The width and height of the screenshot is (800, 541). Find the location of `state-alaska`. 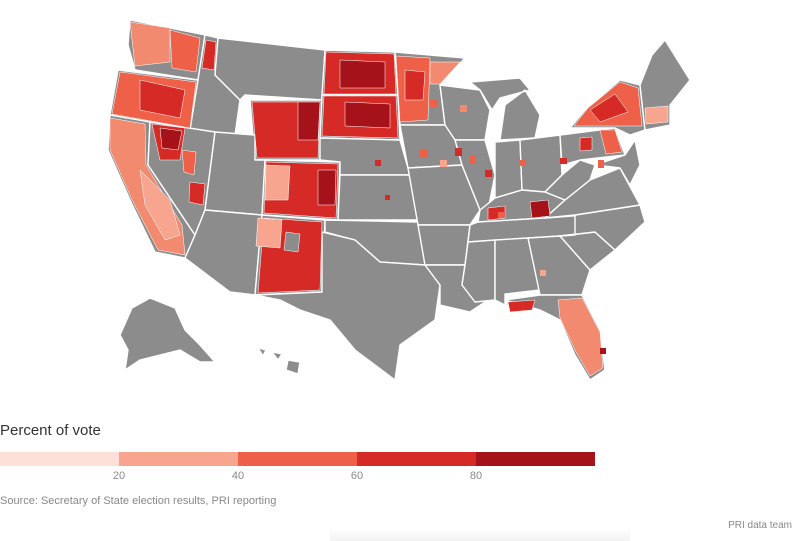

state-alaska is located at coordinates (167, 334).